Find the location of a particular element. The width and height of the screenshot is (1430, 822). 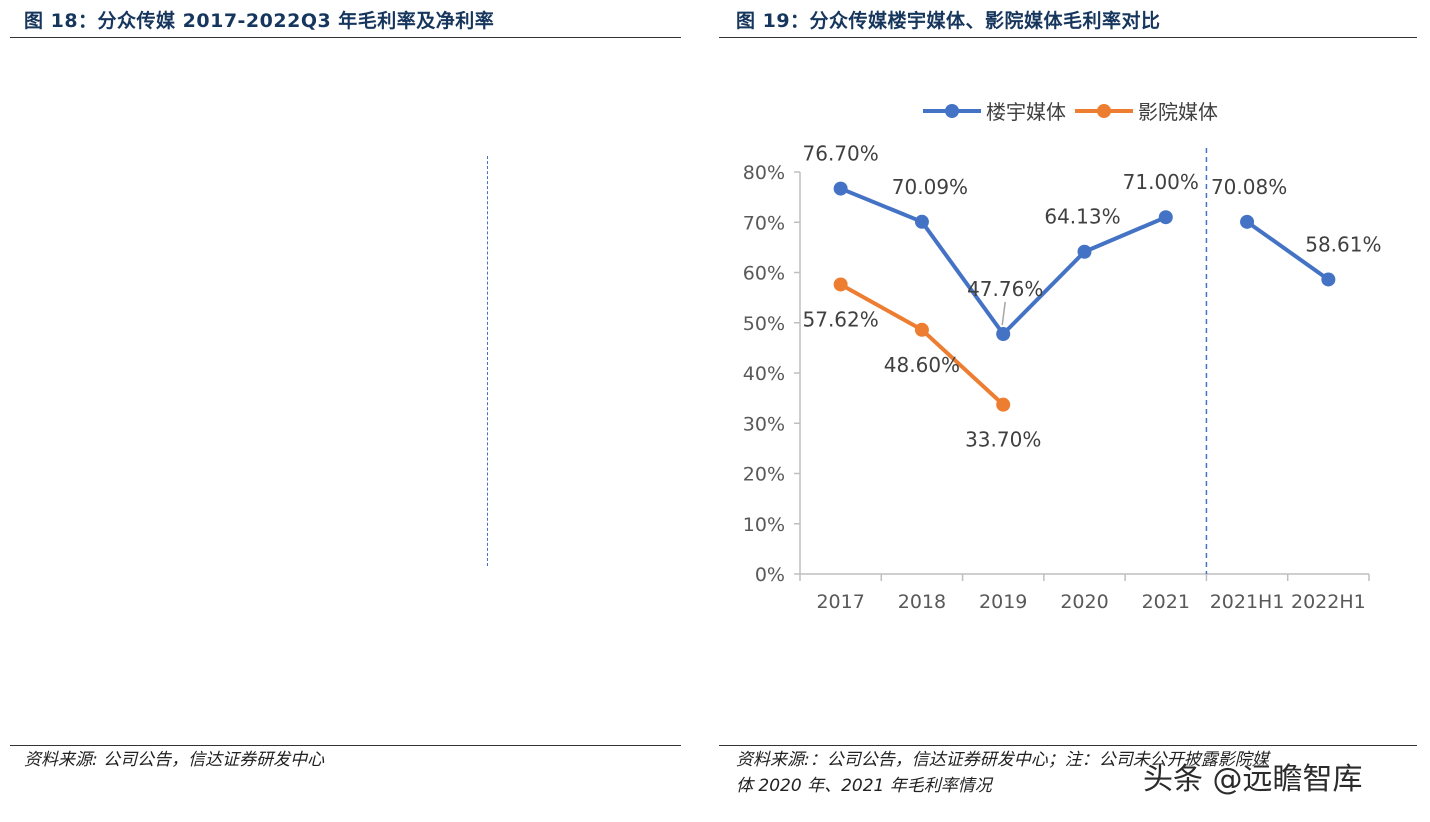

left-source-rule is located at coordinates (345, 745).